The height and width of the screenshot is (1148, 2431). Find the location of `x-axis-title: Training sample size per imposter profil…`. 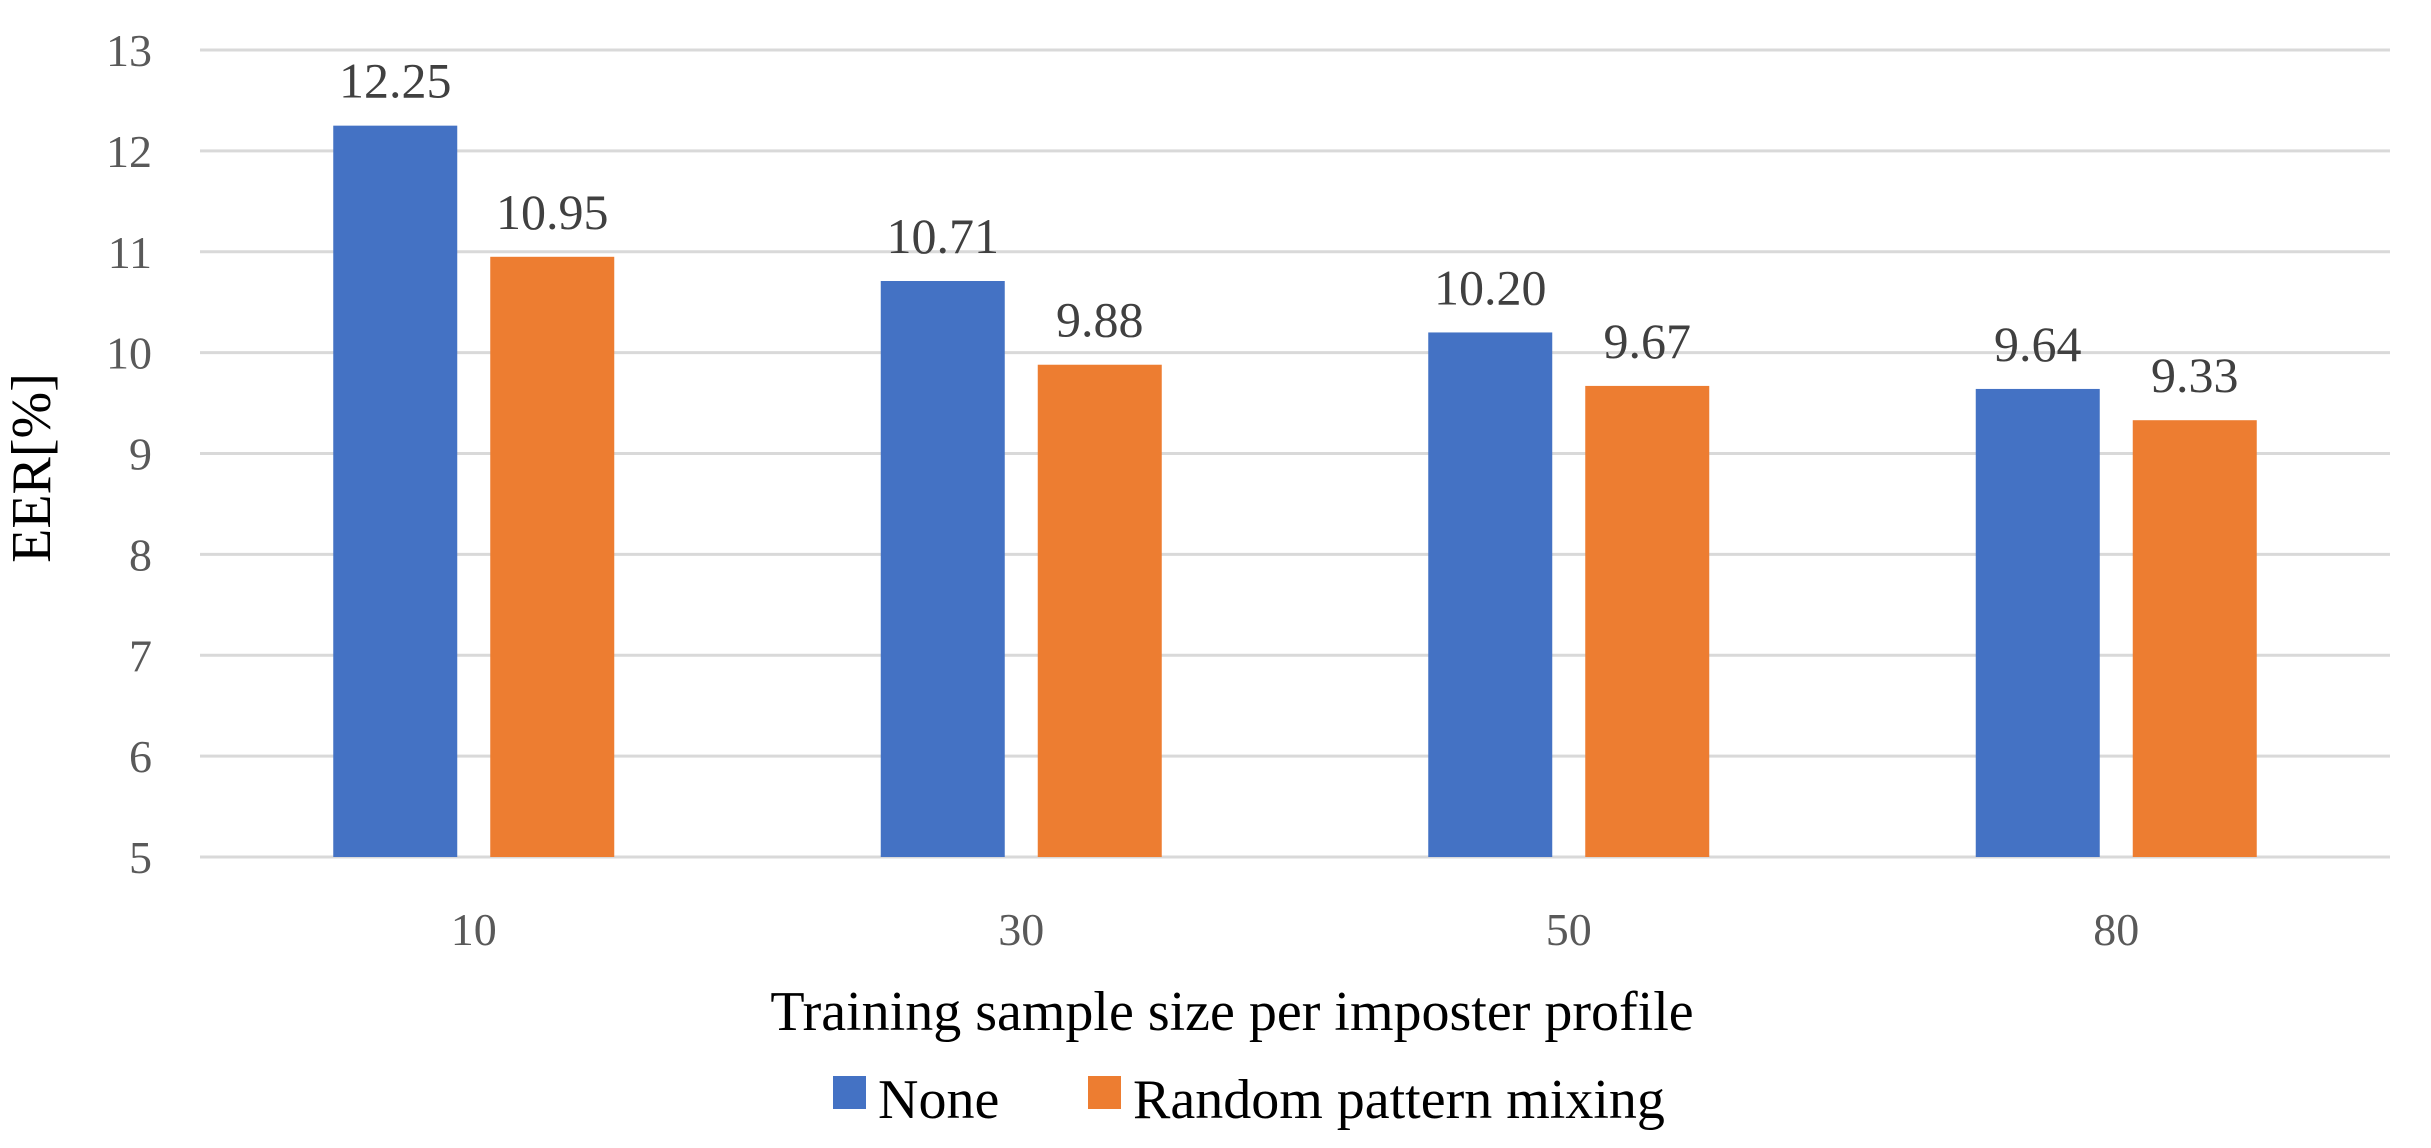

x-axis-title: Training sample size per imposter profil… is located at coordinates (1231, 1012).